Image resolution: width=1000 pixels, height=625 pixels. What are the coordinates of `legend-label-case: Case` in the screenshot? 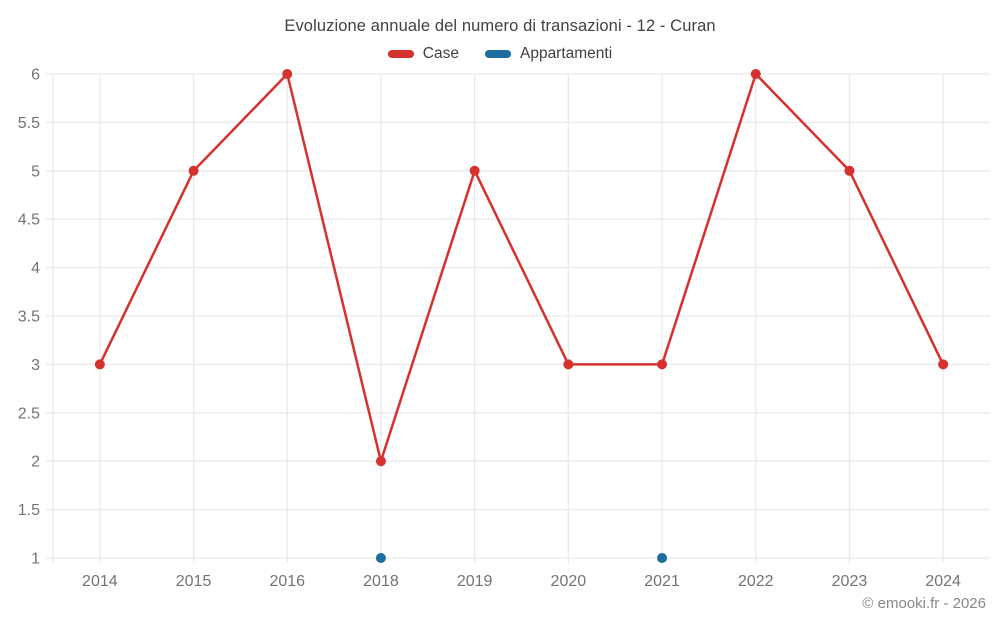 It's located at (440, 53).